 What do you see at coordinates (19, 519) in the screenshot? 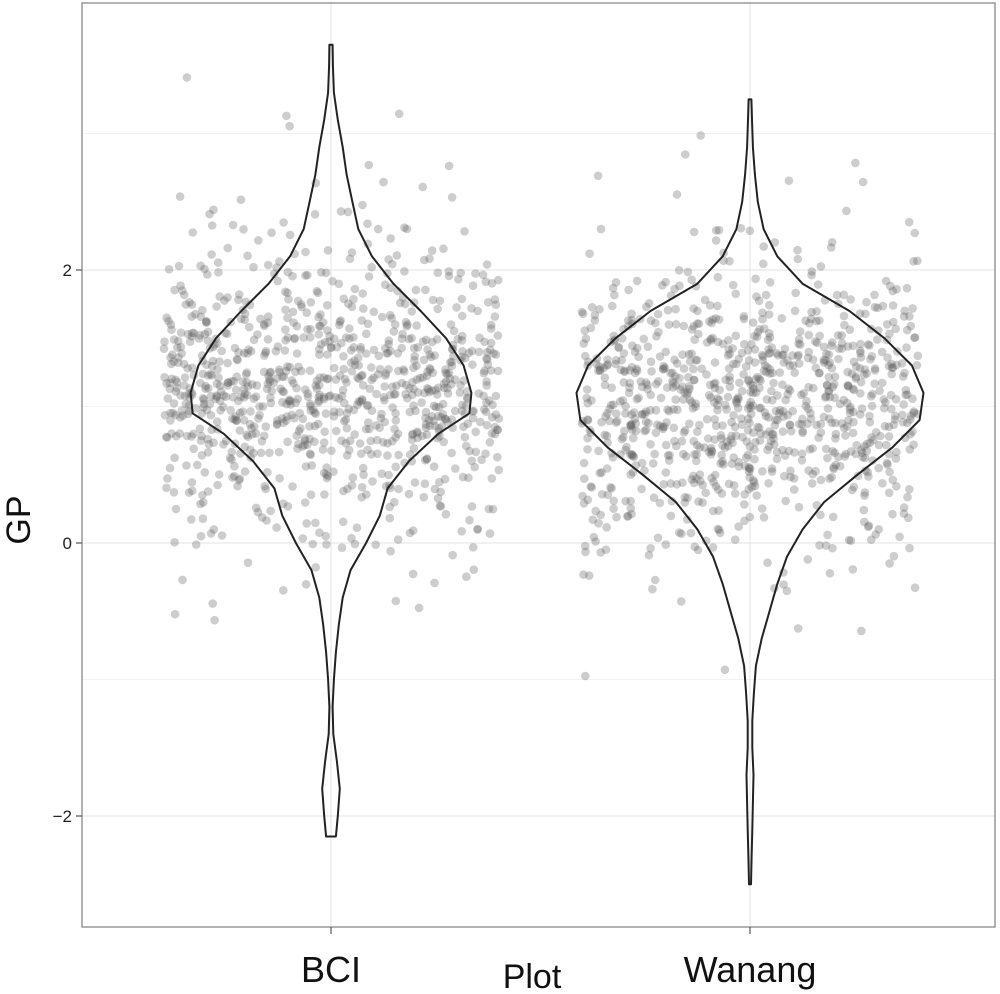
I see `y-axis-title: GP` at bounding box center [19, 519].